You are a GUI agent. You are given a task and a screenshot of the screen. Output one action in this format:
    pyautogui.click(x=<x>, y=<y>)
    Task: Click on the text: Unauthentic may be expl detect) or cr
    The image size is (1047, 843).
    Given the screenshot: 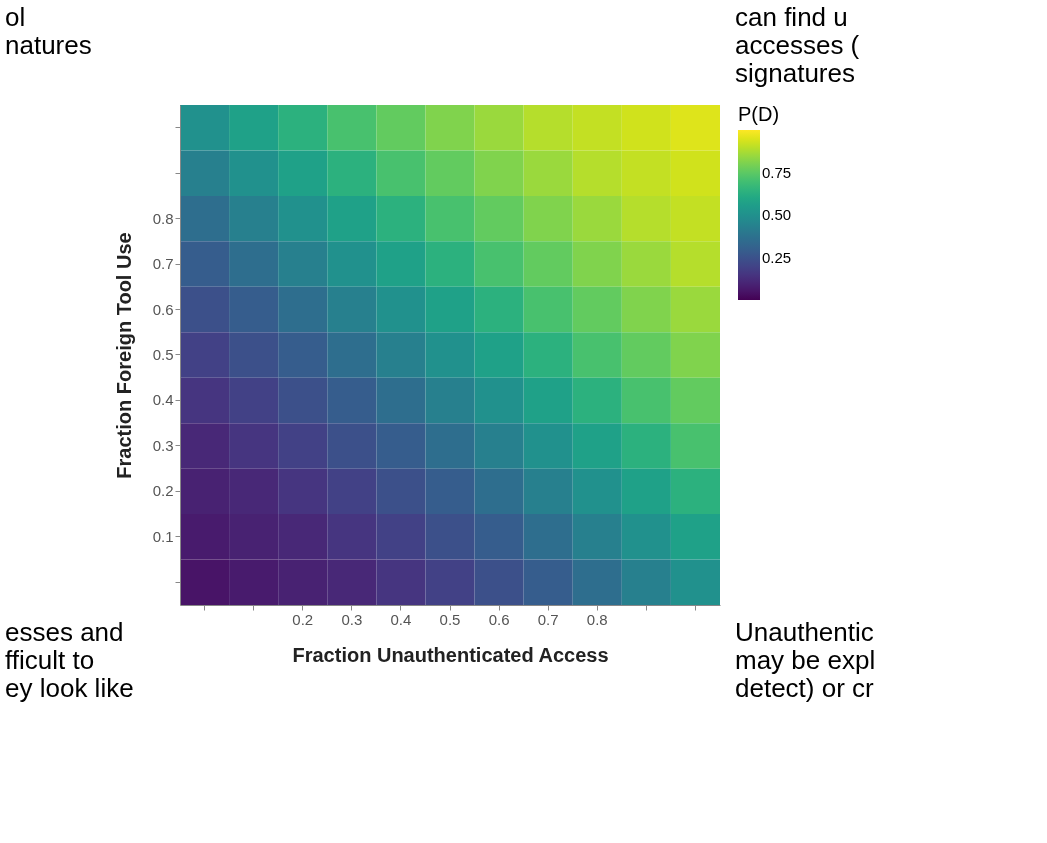 What is the action you would take?
    pyautogui.click(x=805, y=660)
    